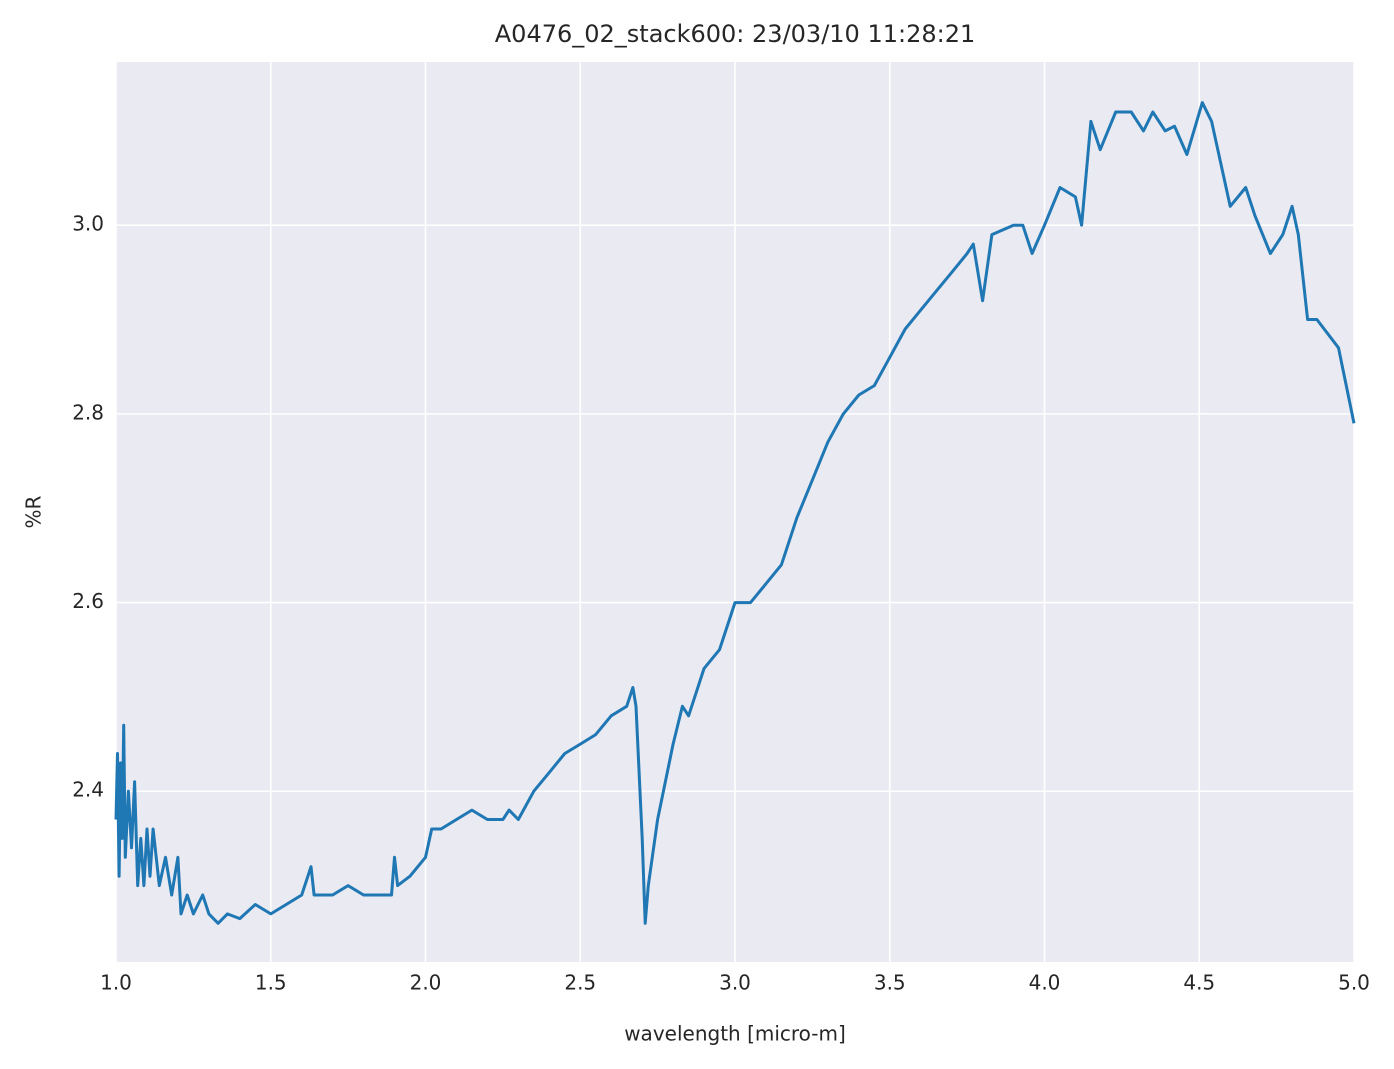 Image resolution: width=1394 pixels, height=1069 pixels. Describe the element at coordinates (735, 983) in the screenshot. I see `x-tick-label: 3.0` at that location.